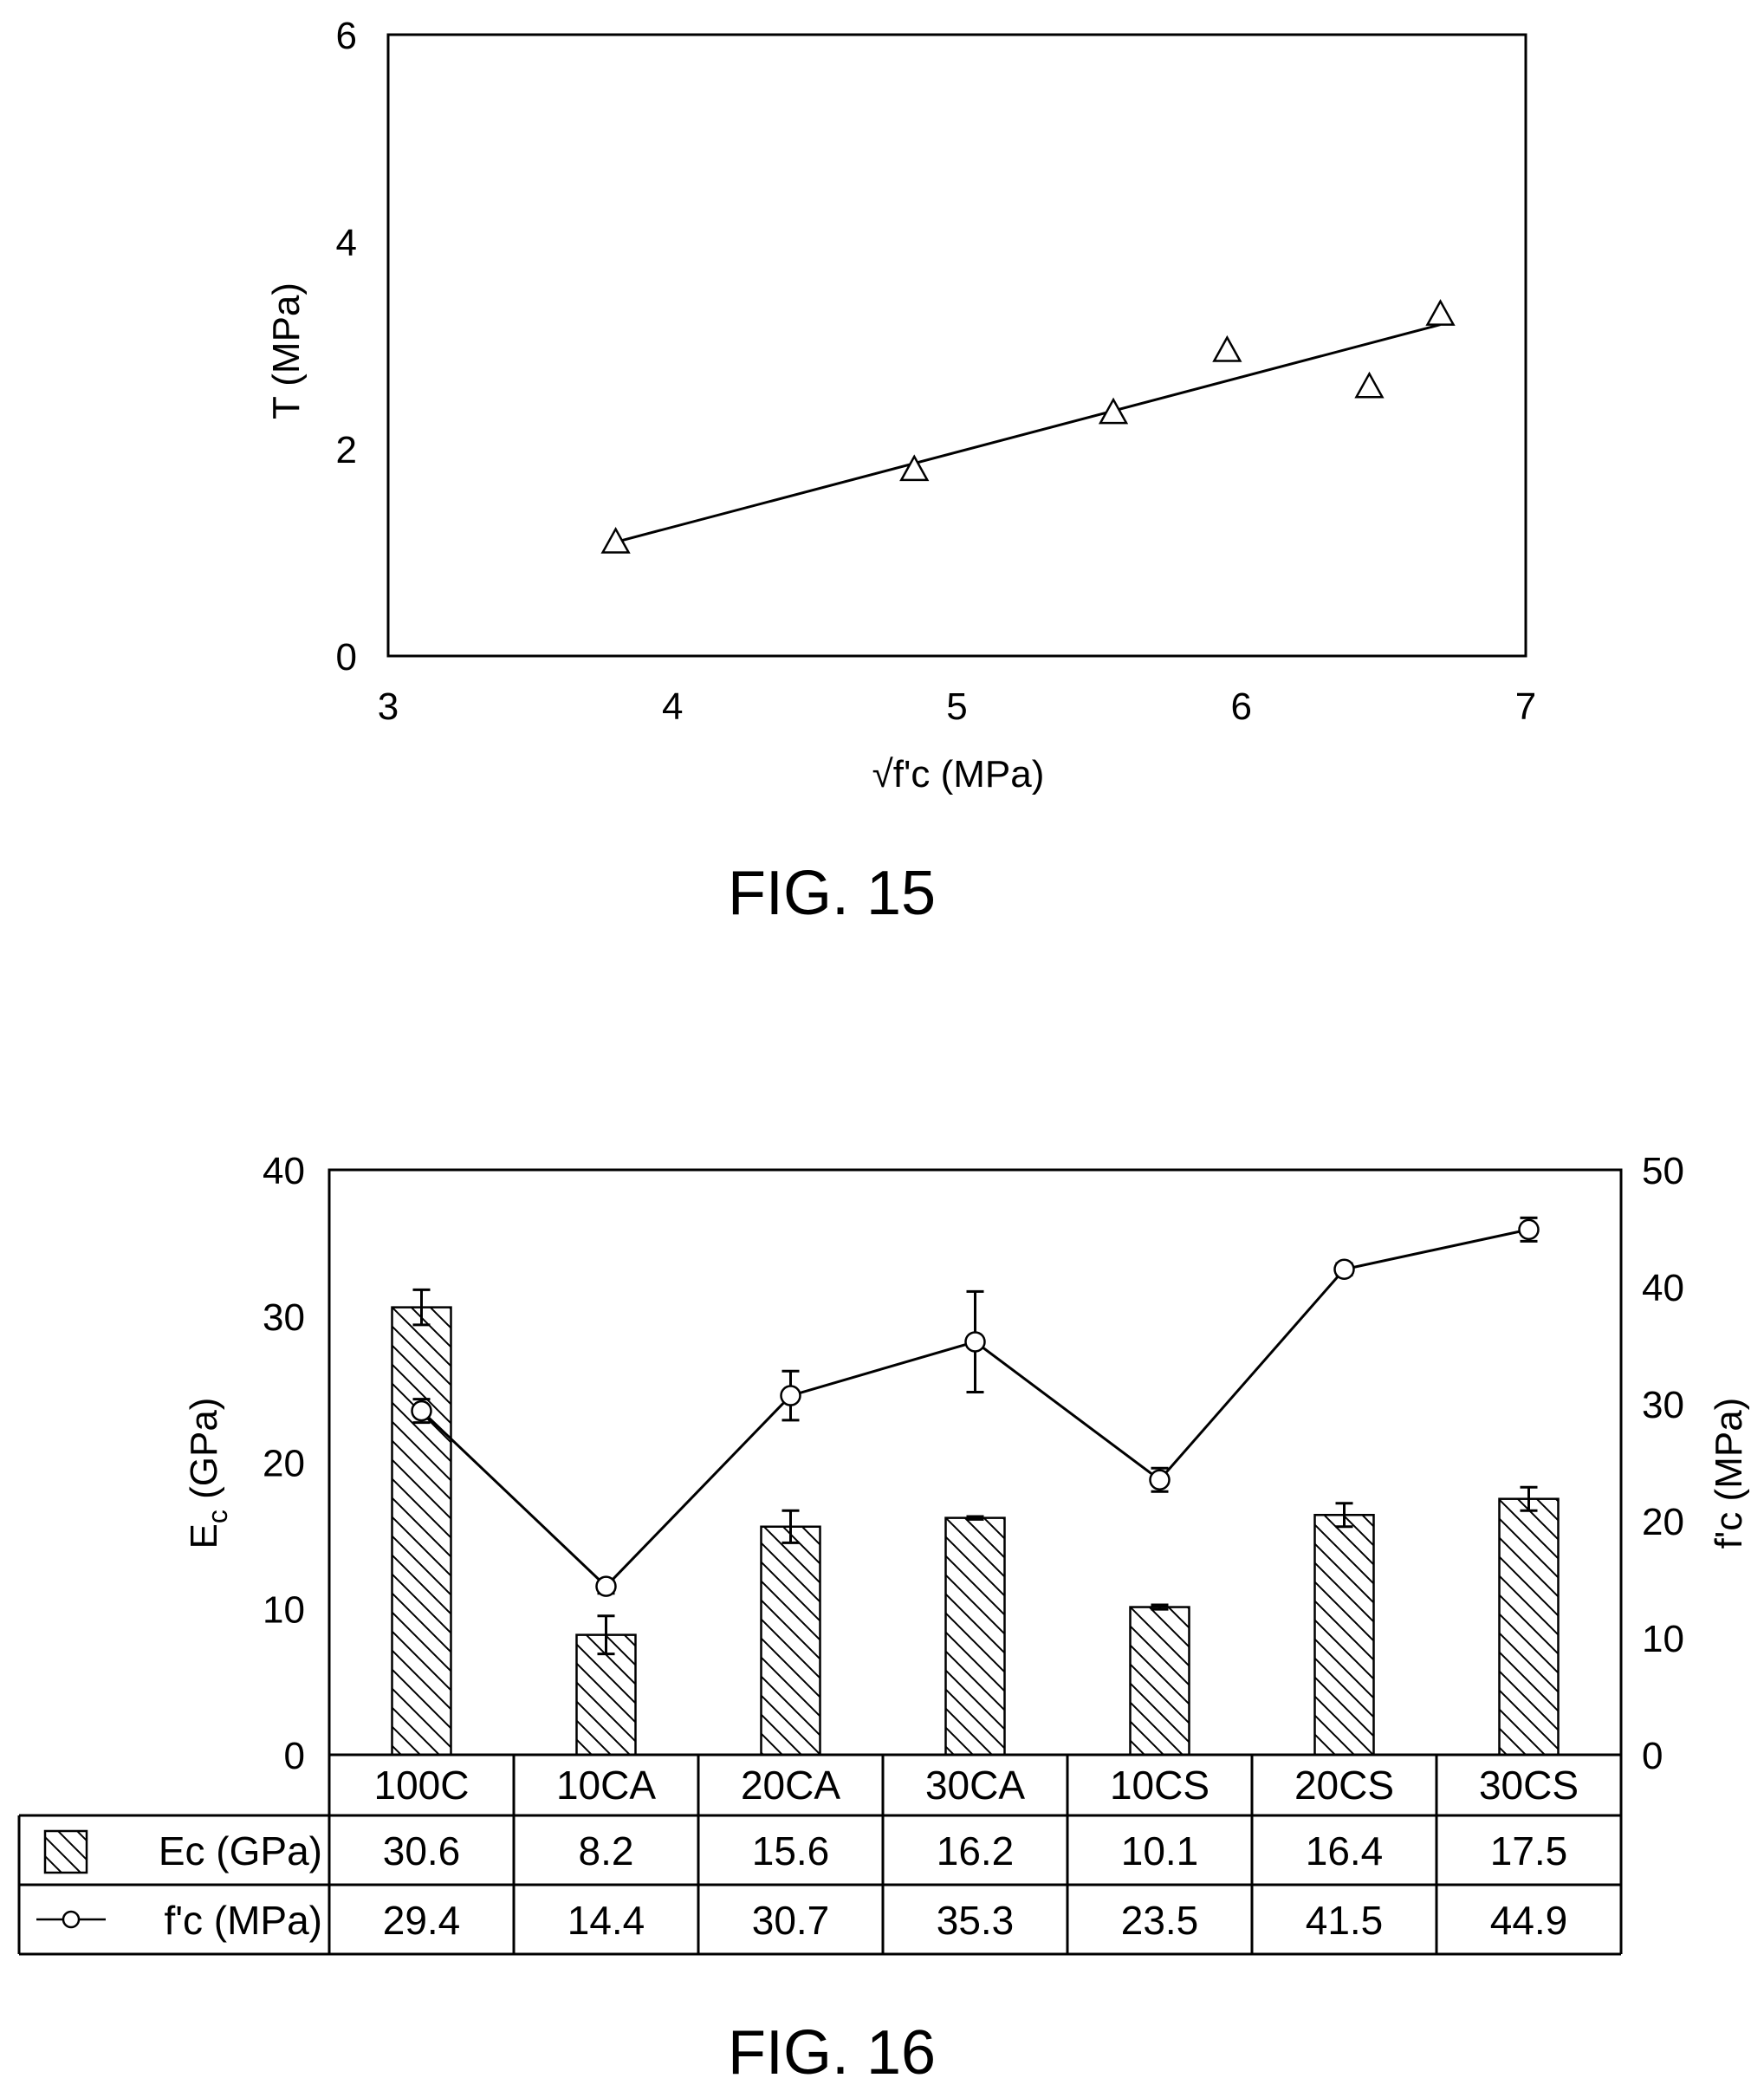 The image size is (1764, 2091). What do you see at coordinates (606, 1850) in the screenshot?
I see `ec-value-cell: 8.2` at bounding box center [606, 1850].